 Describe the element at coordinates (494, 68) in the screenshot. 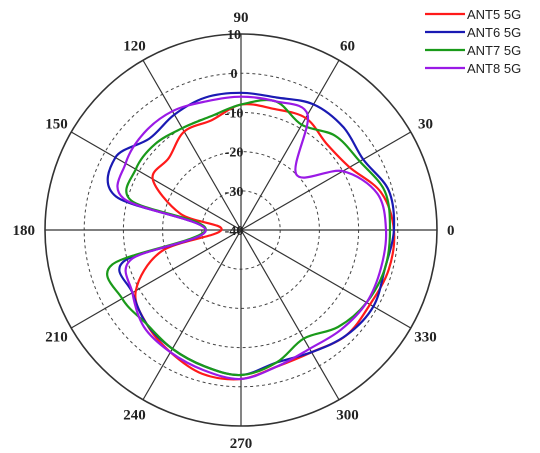

I see `legend-label-4: ANT8 5G` at that location.